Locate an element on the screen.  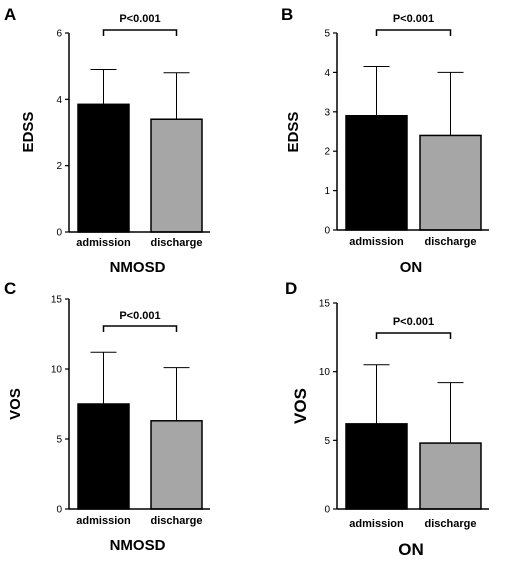
panel-letter: D is located at coordinates (291, 288).